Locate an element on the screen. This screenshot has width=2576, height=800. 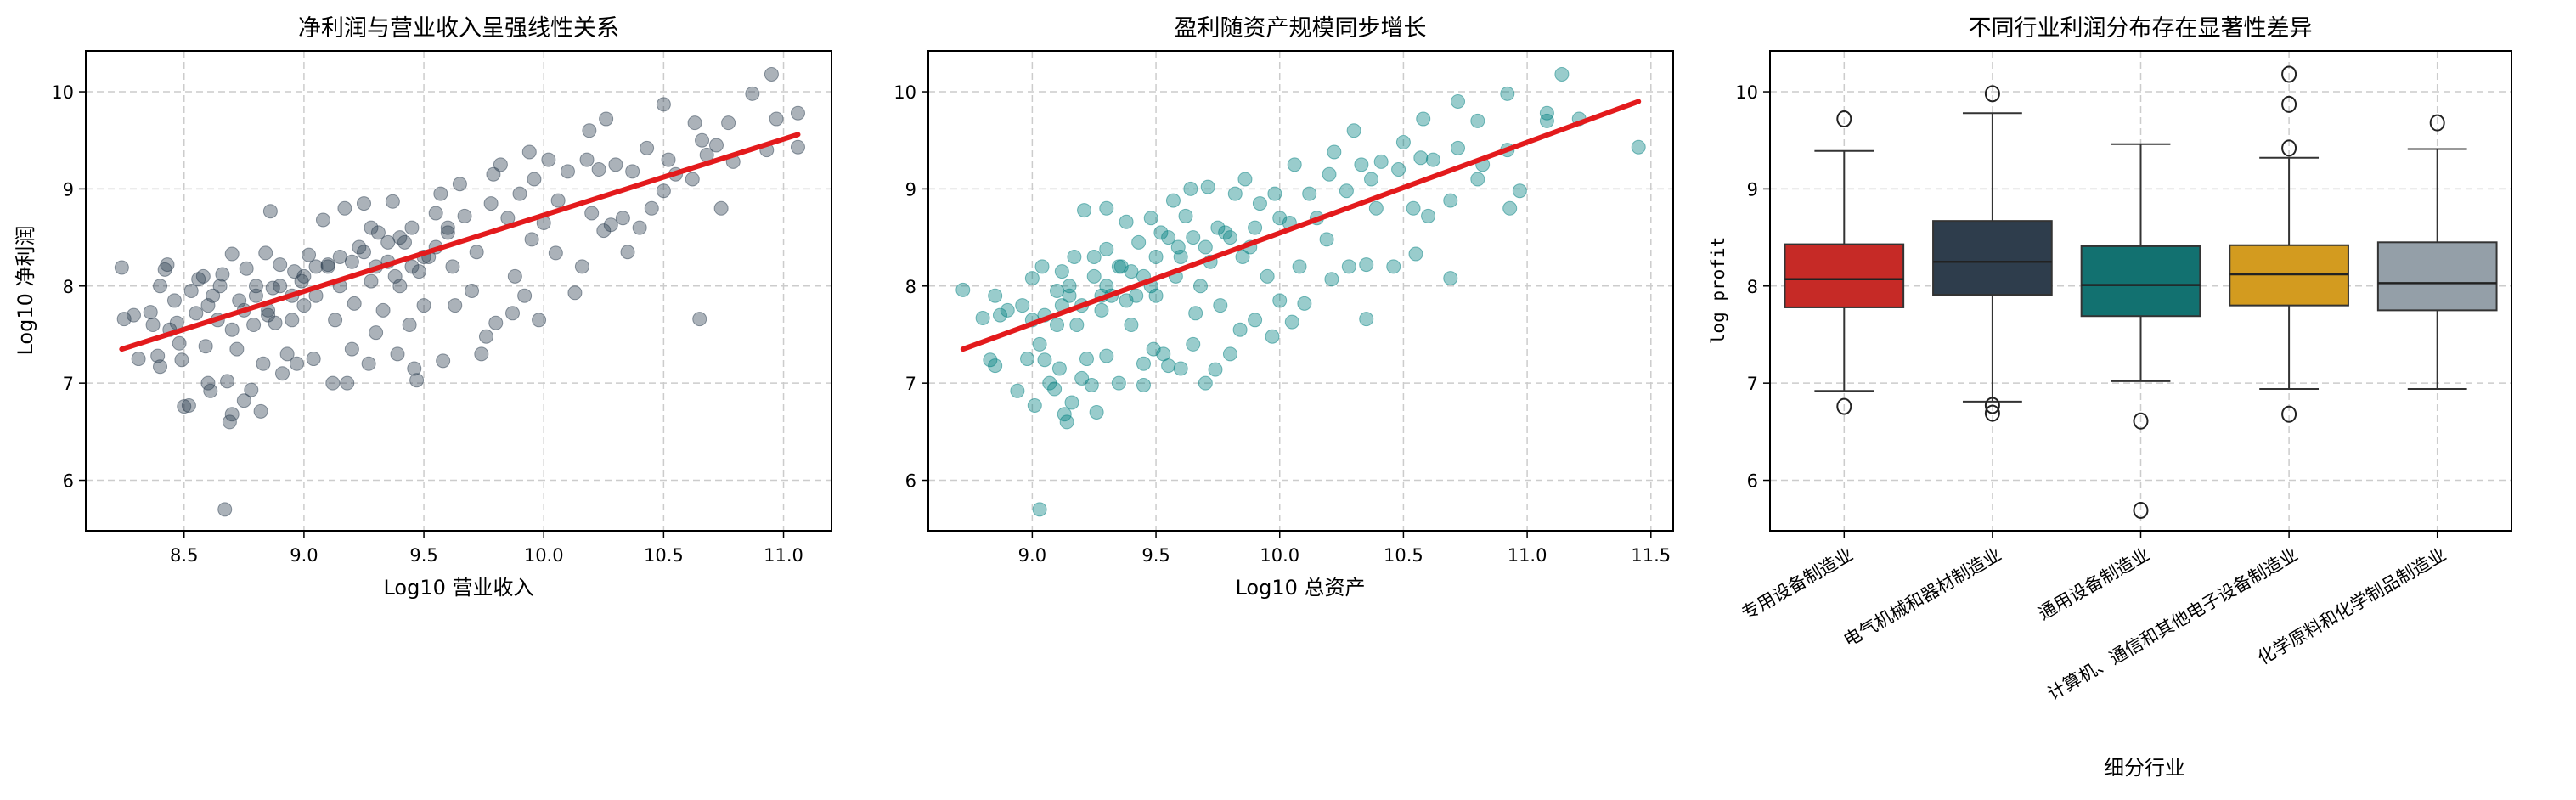
x-category-label: 通用设备制造业 is located at coordinates (2094, 584).